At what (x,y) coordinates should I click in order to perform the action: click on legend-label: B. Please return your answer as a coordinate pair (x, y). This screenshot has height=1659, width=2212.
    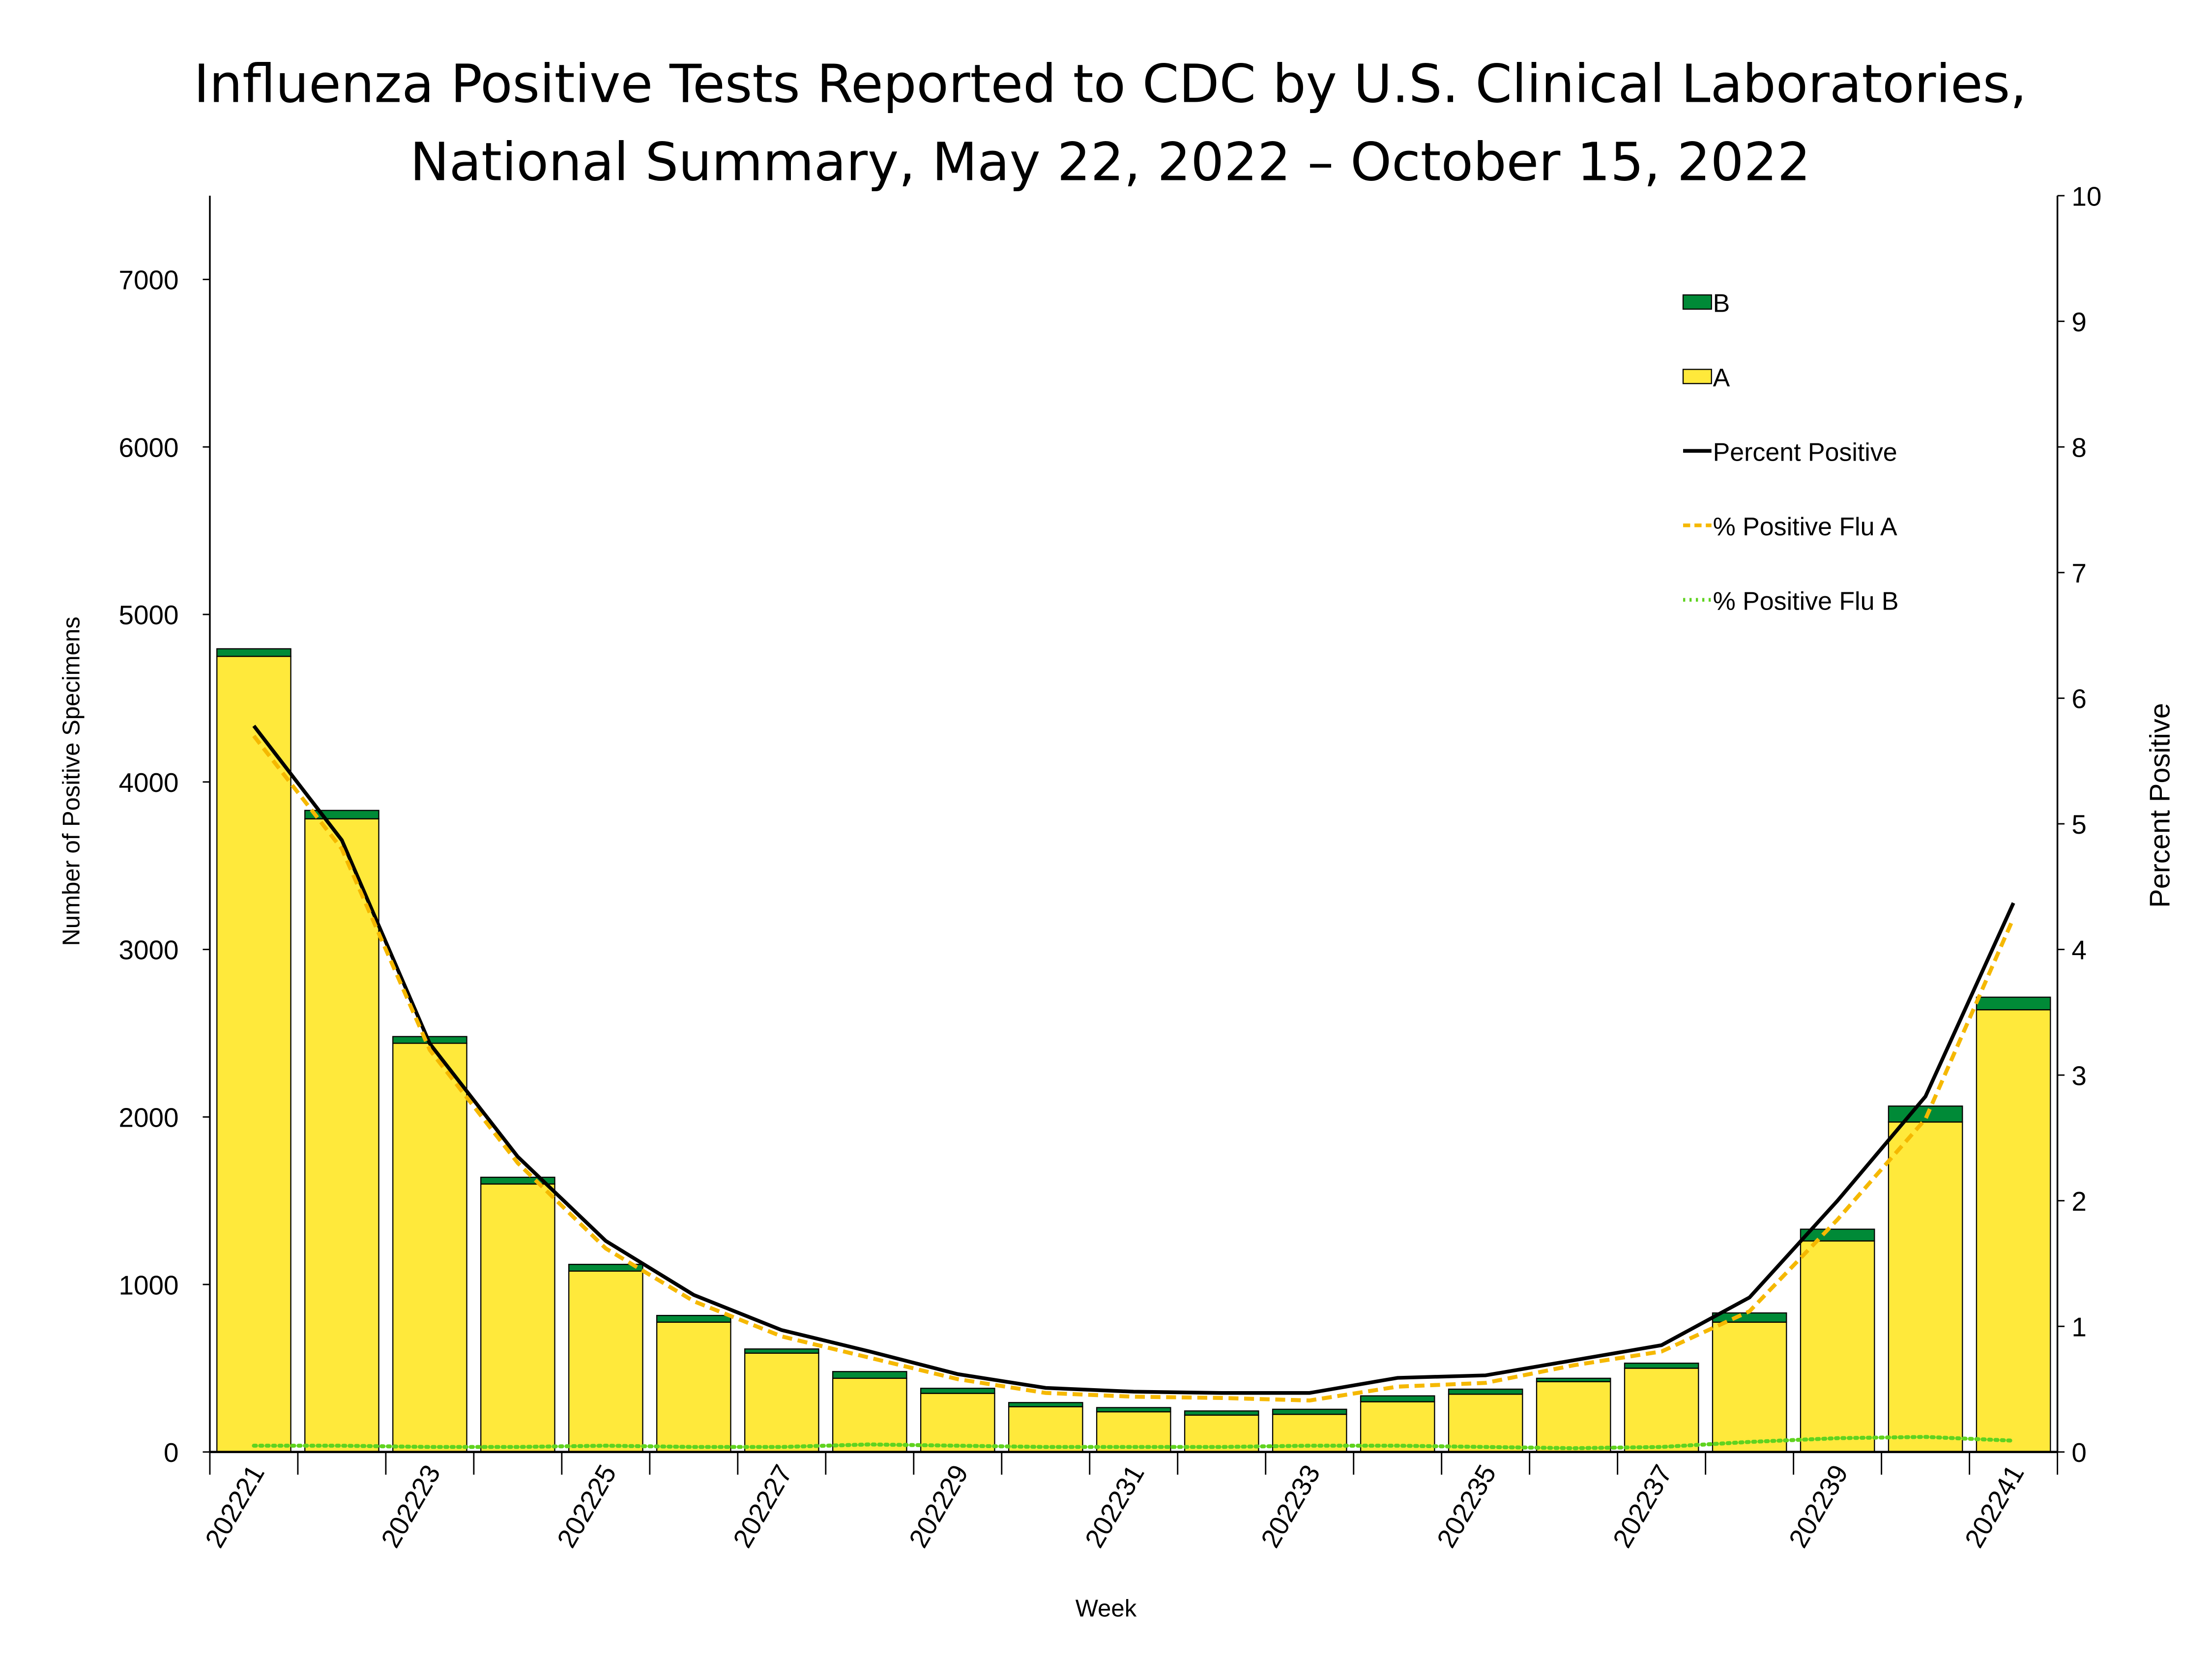
    Looking at the image, I should click on (1722, 304).